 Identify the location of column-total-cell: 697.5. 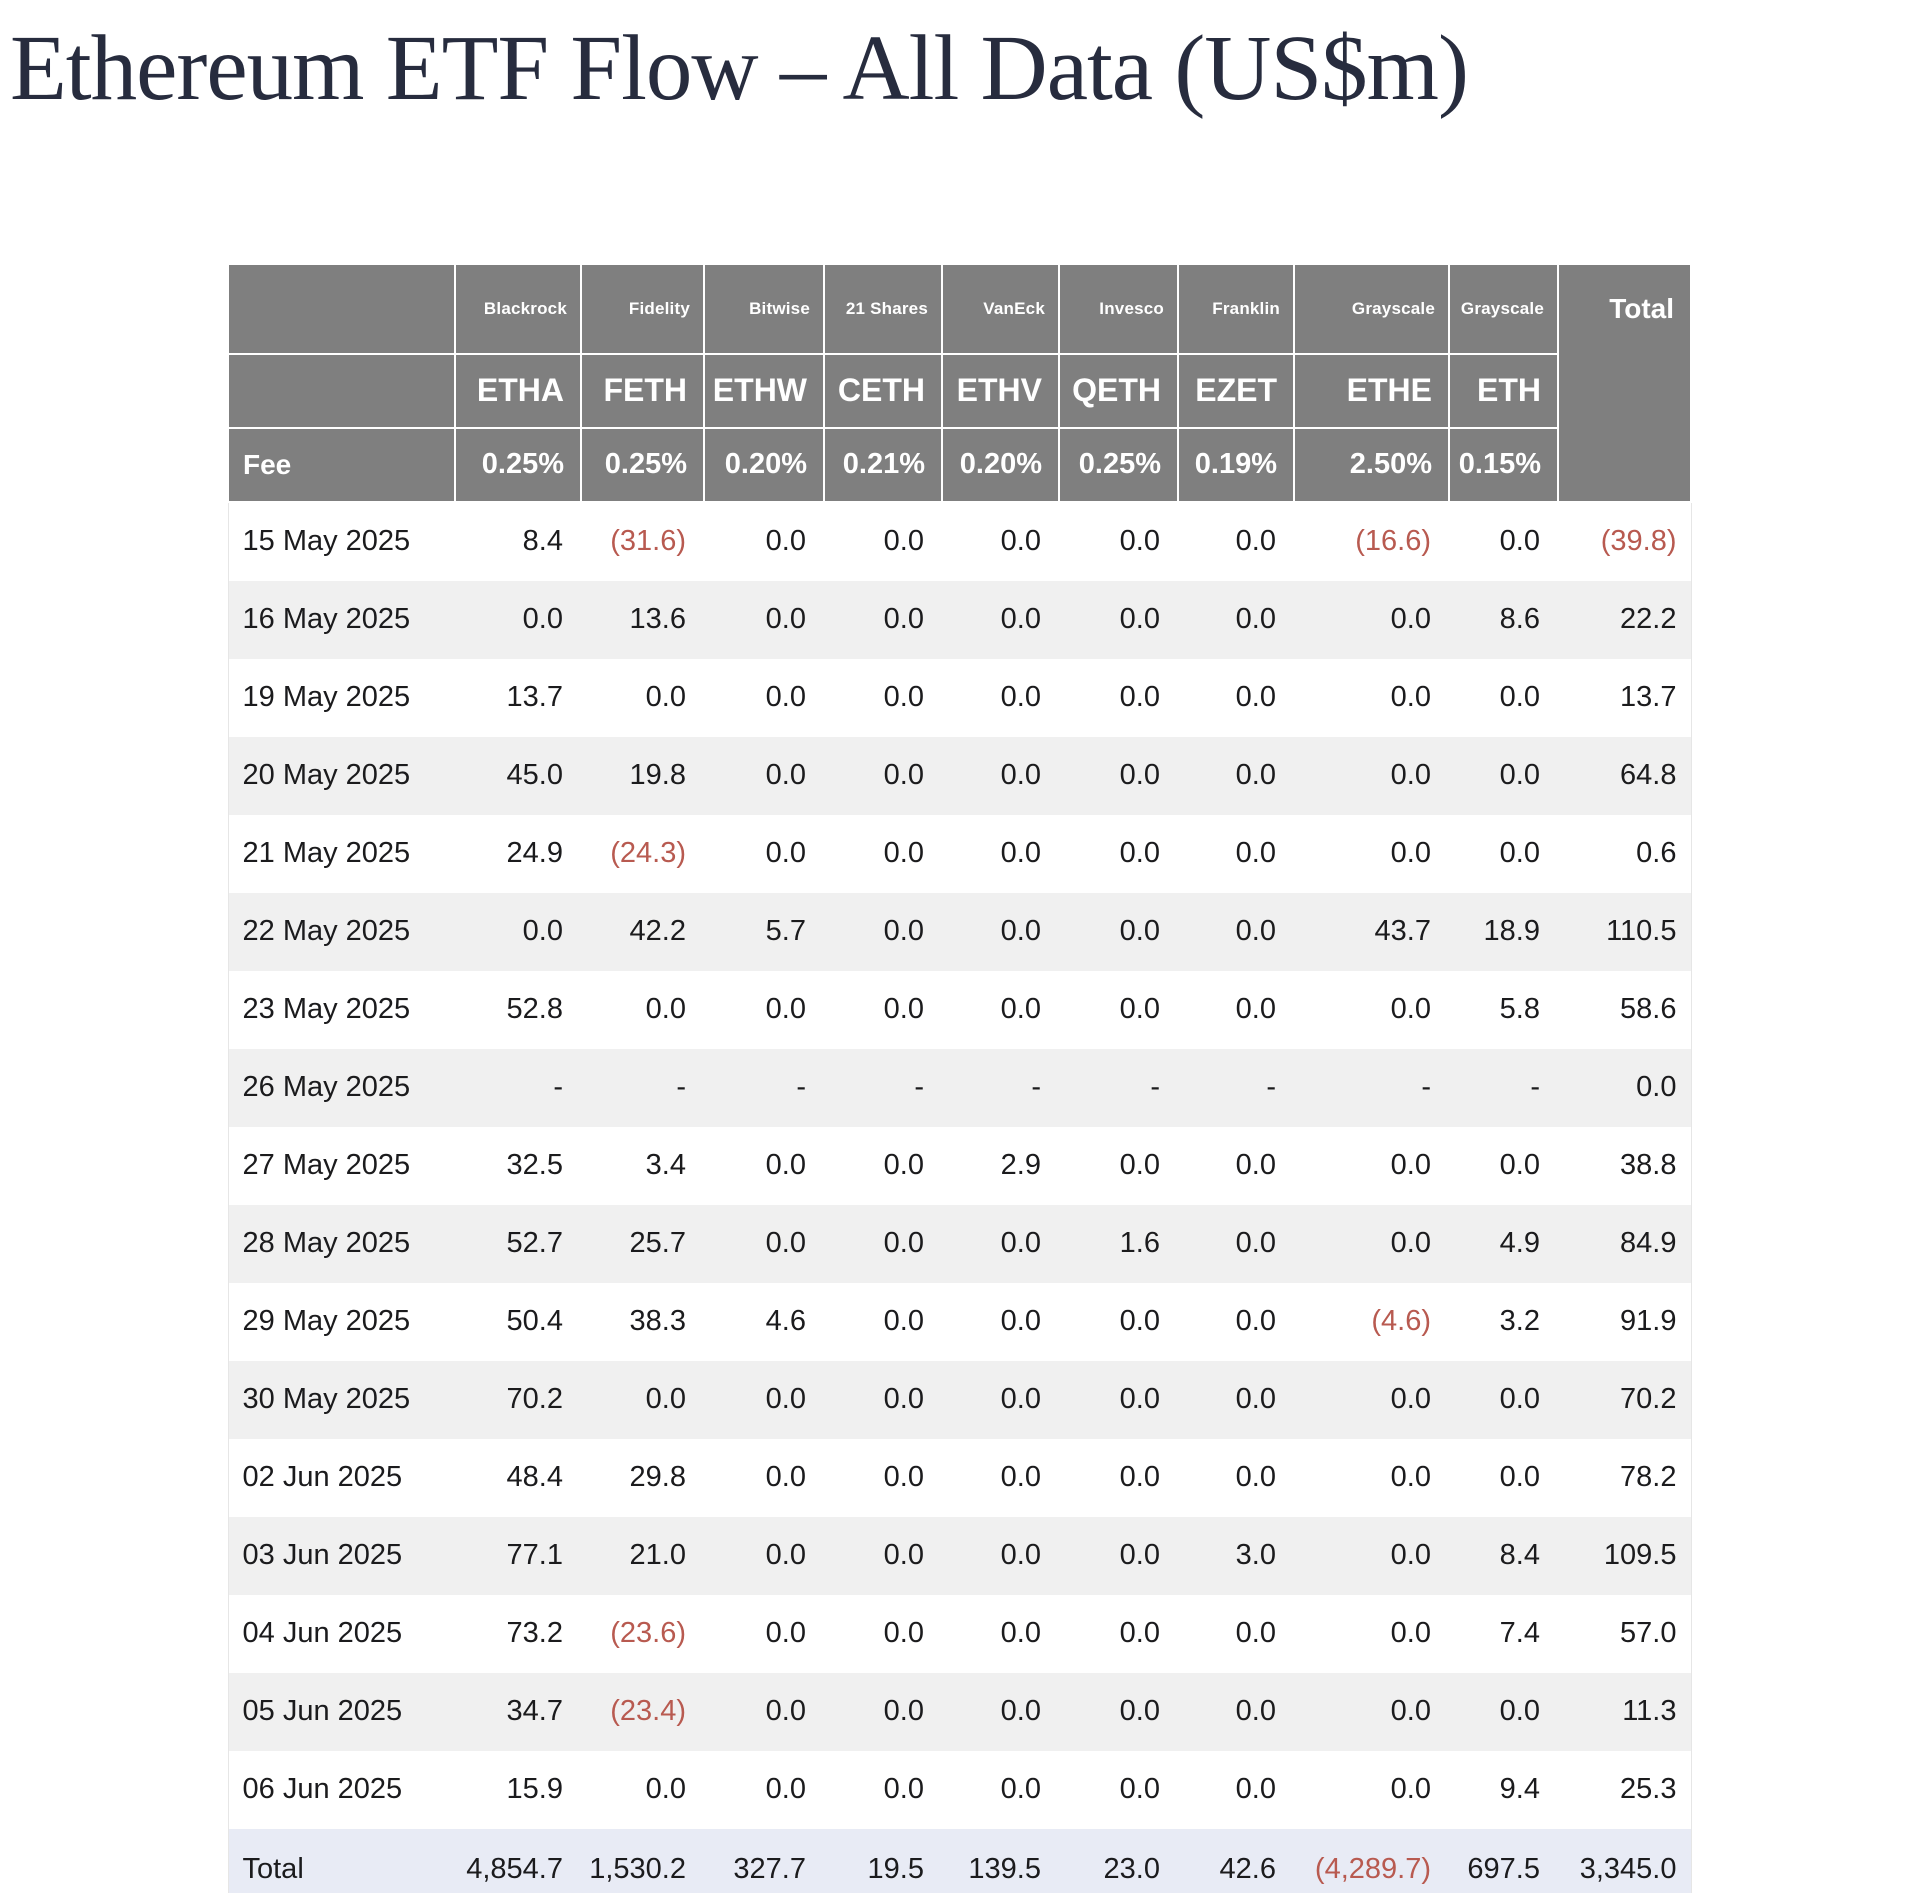
(1503, 1869).